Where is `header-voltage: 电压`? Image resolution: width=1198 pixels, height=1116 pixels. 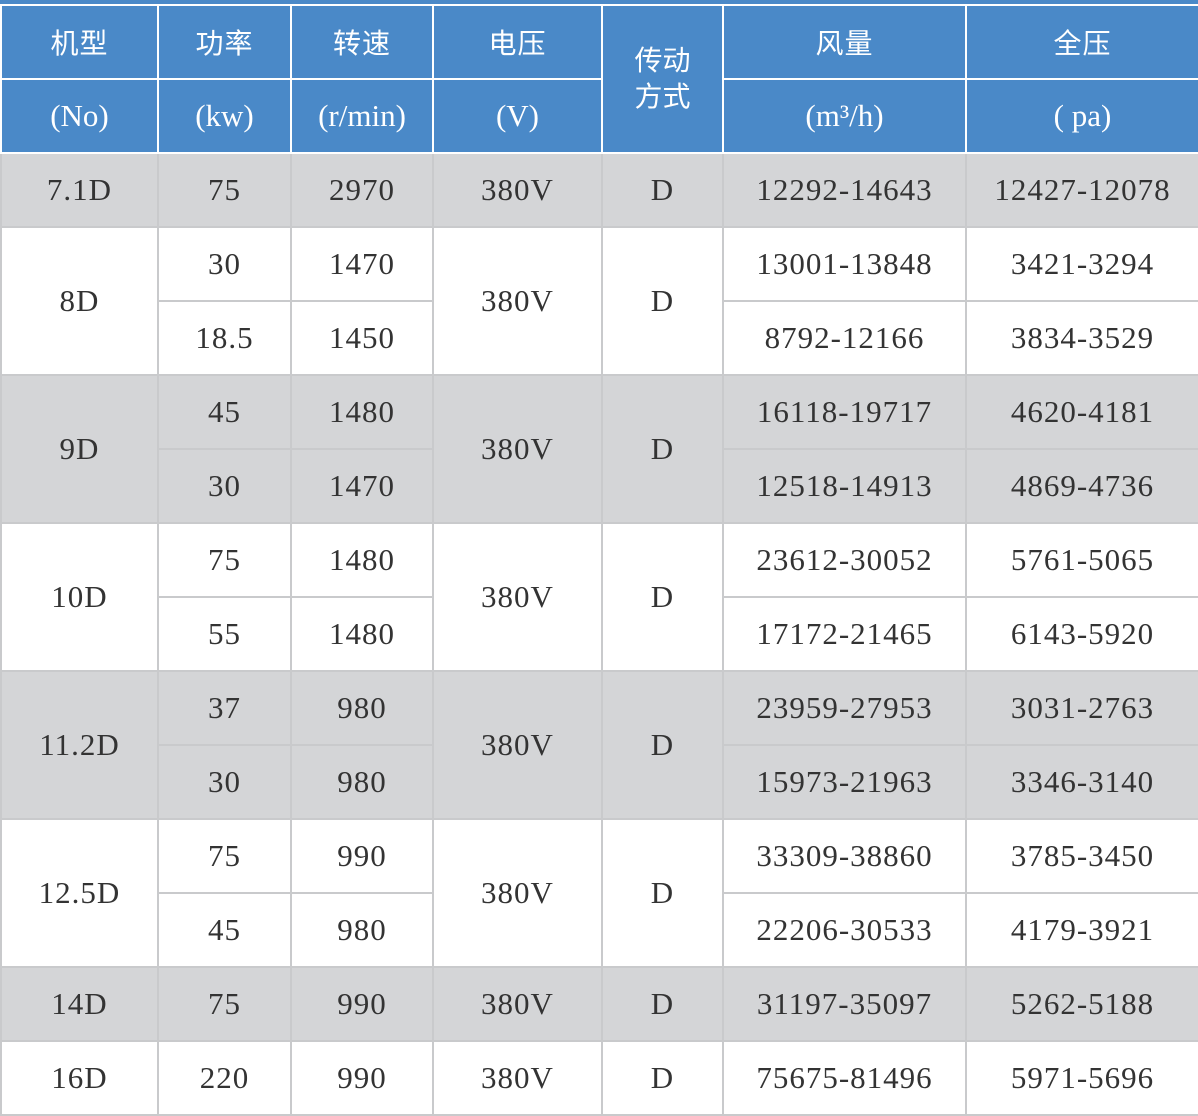
header-voltage: 电压 is located at coordinates (517, 42).